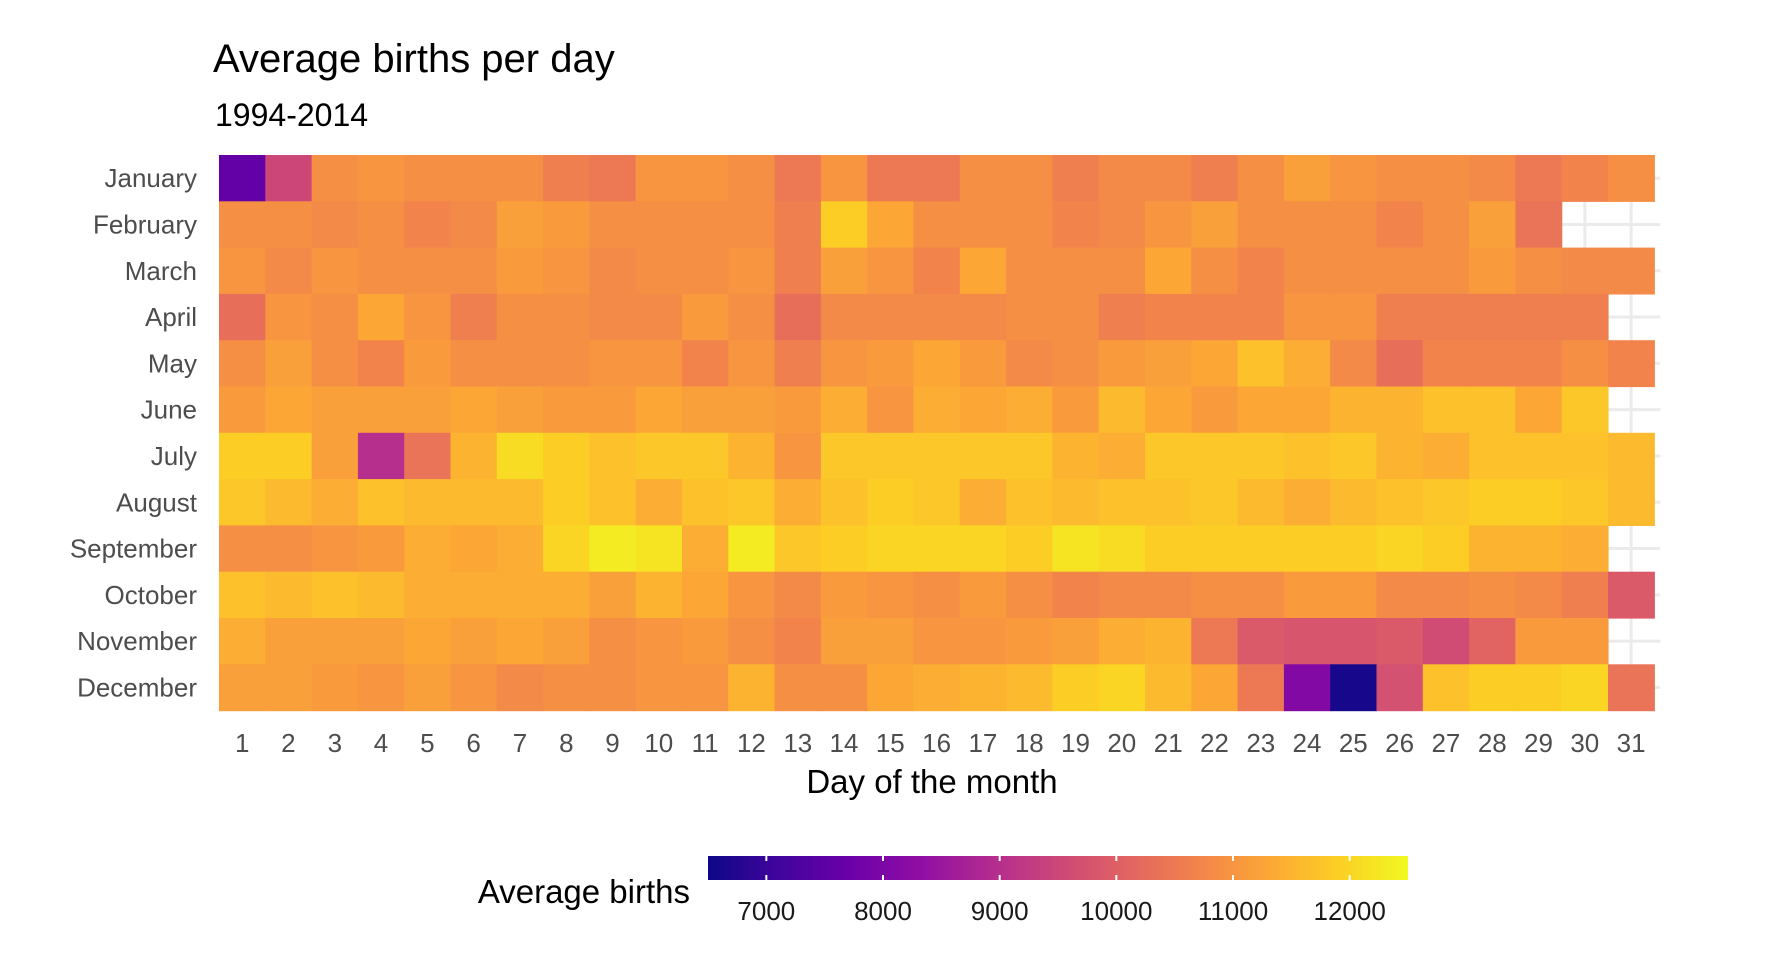 This screenshot has height=966, width=1768. I want to click on colorbar-tick-label: 12000, so click(1350, 911).